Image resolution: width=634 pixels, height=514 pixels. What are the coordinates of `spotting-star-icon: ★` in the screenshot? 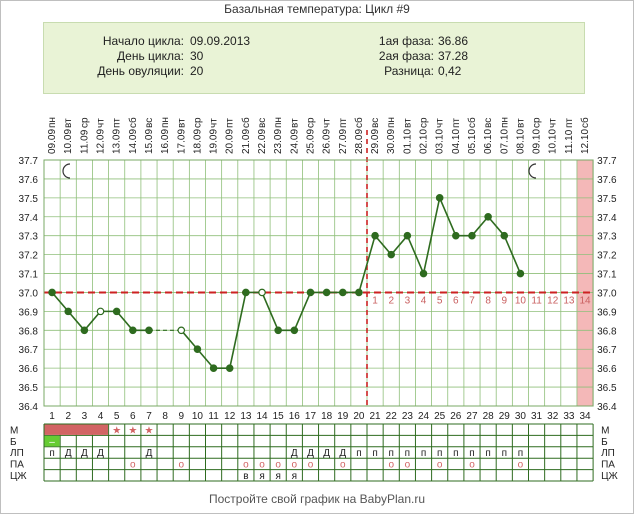 It's located at (132, 430).